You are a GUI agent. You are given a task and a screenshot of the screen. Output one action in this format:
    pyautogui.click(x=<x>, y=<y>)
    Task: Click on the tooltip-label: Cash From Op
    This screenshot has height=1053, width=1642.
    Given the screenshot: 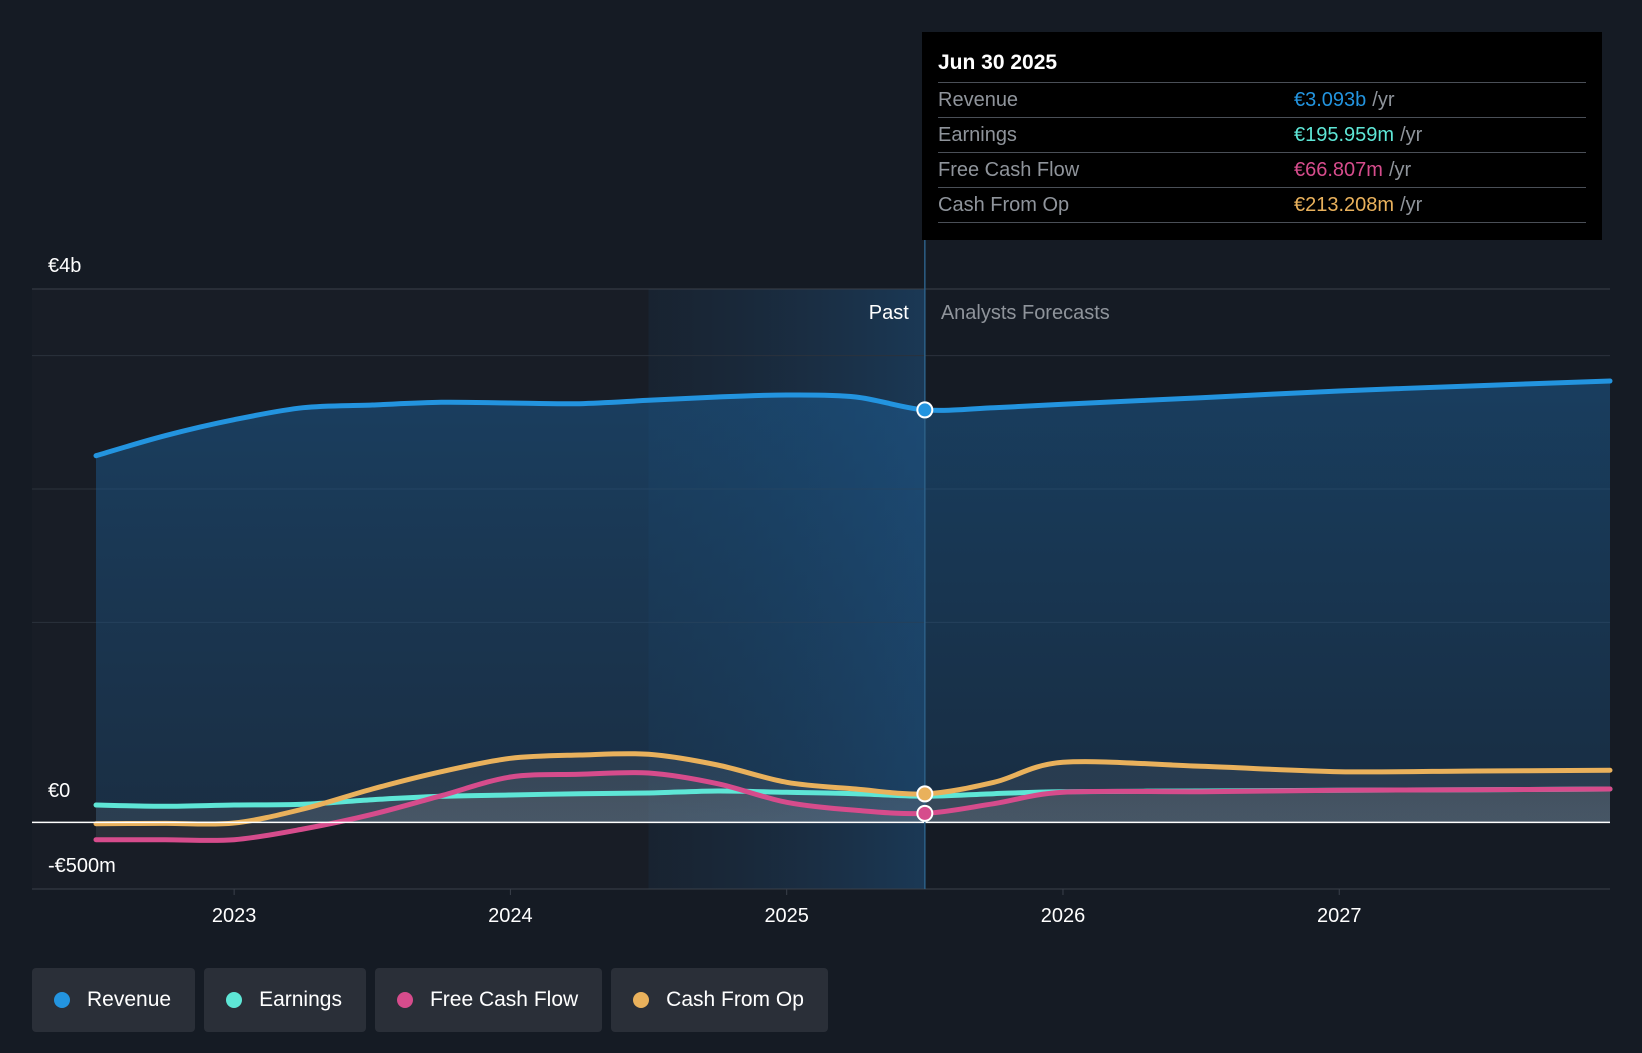 What is the action you would take?
    pyautogui.click(x=1004, y=205)
    